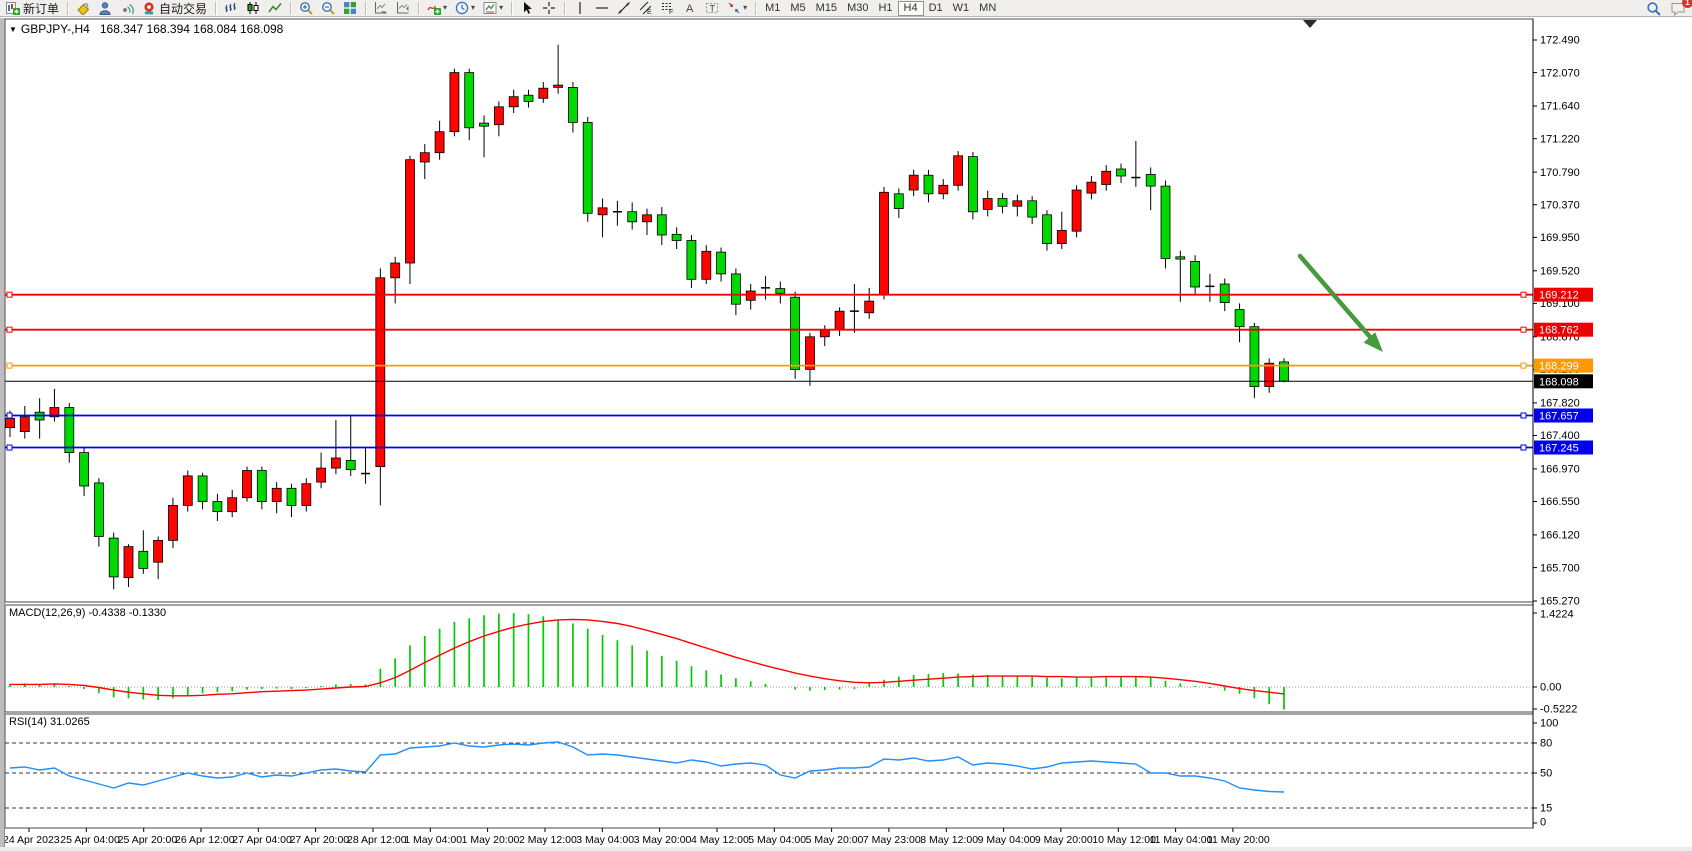  I want to click on fibonacci-button: F, so click(668, 8).